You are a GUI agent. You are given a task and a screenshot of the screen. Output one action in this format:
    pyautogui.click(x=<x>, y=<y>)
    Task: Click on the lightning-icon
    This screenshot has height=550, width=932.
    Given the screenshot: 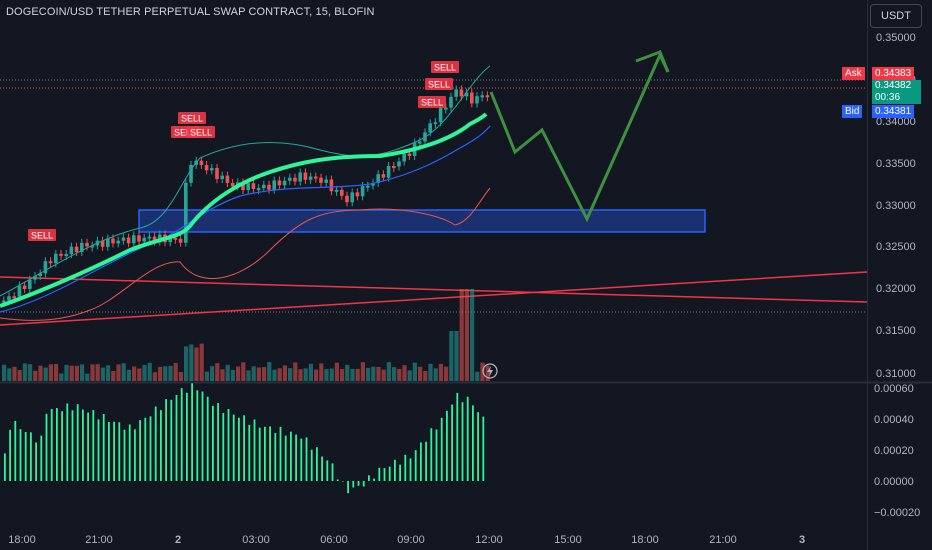 What is the action you would take?
    pyautogui.click(x=490, y=371)
    